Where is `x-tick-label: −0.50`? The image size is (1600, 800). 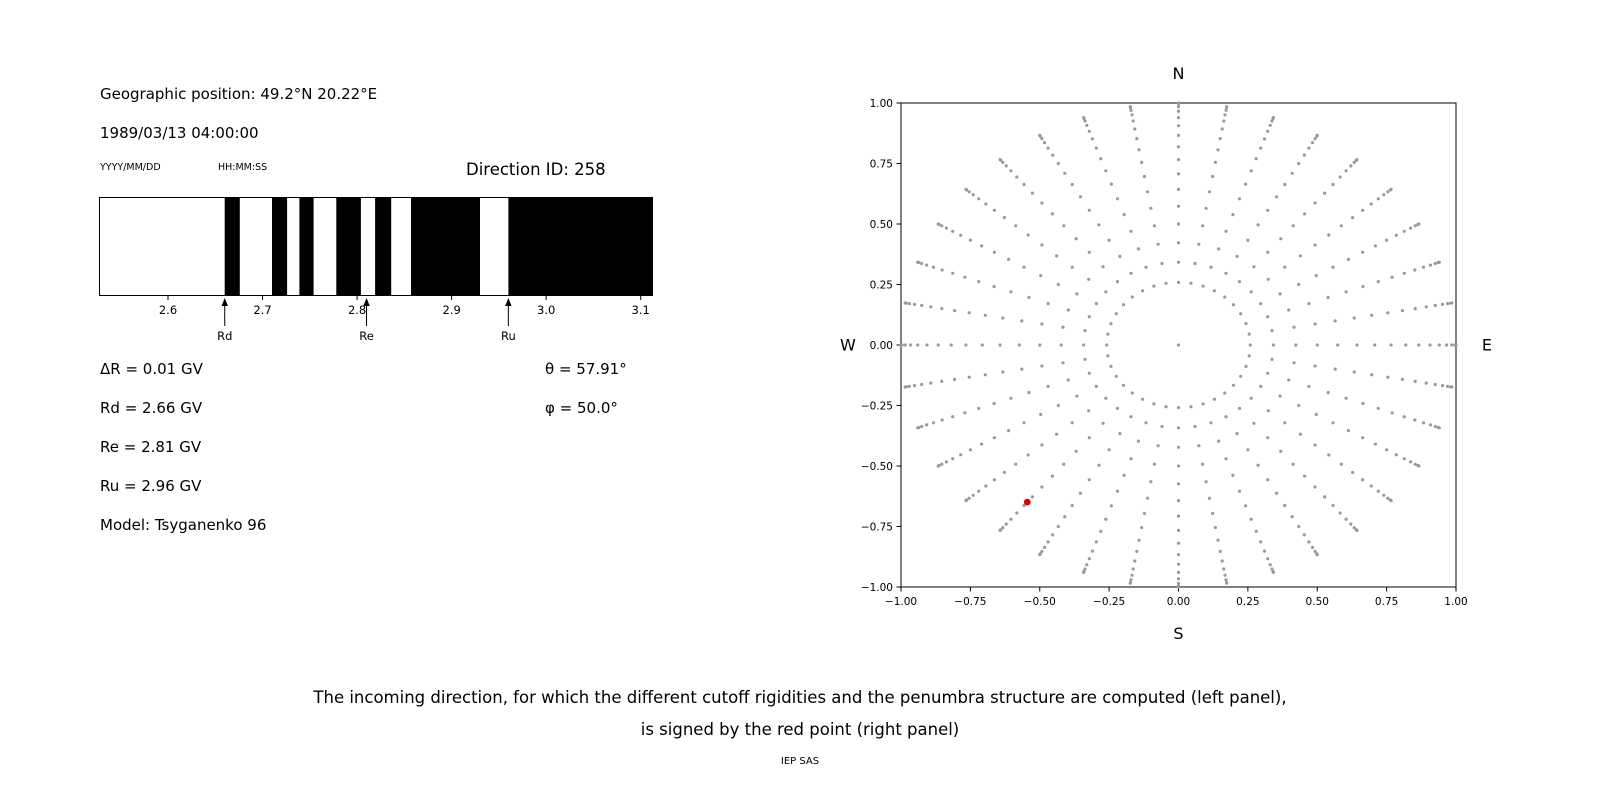
x-tick-label: −0.50 is located at coordinates (1040, 602).